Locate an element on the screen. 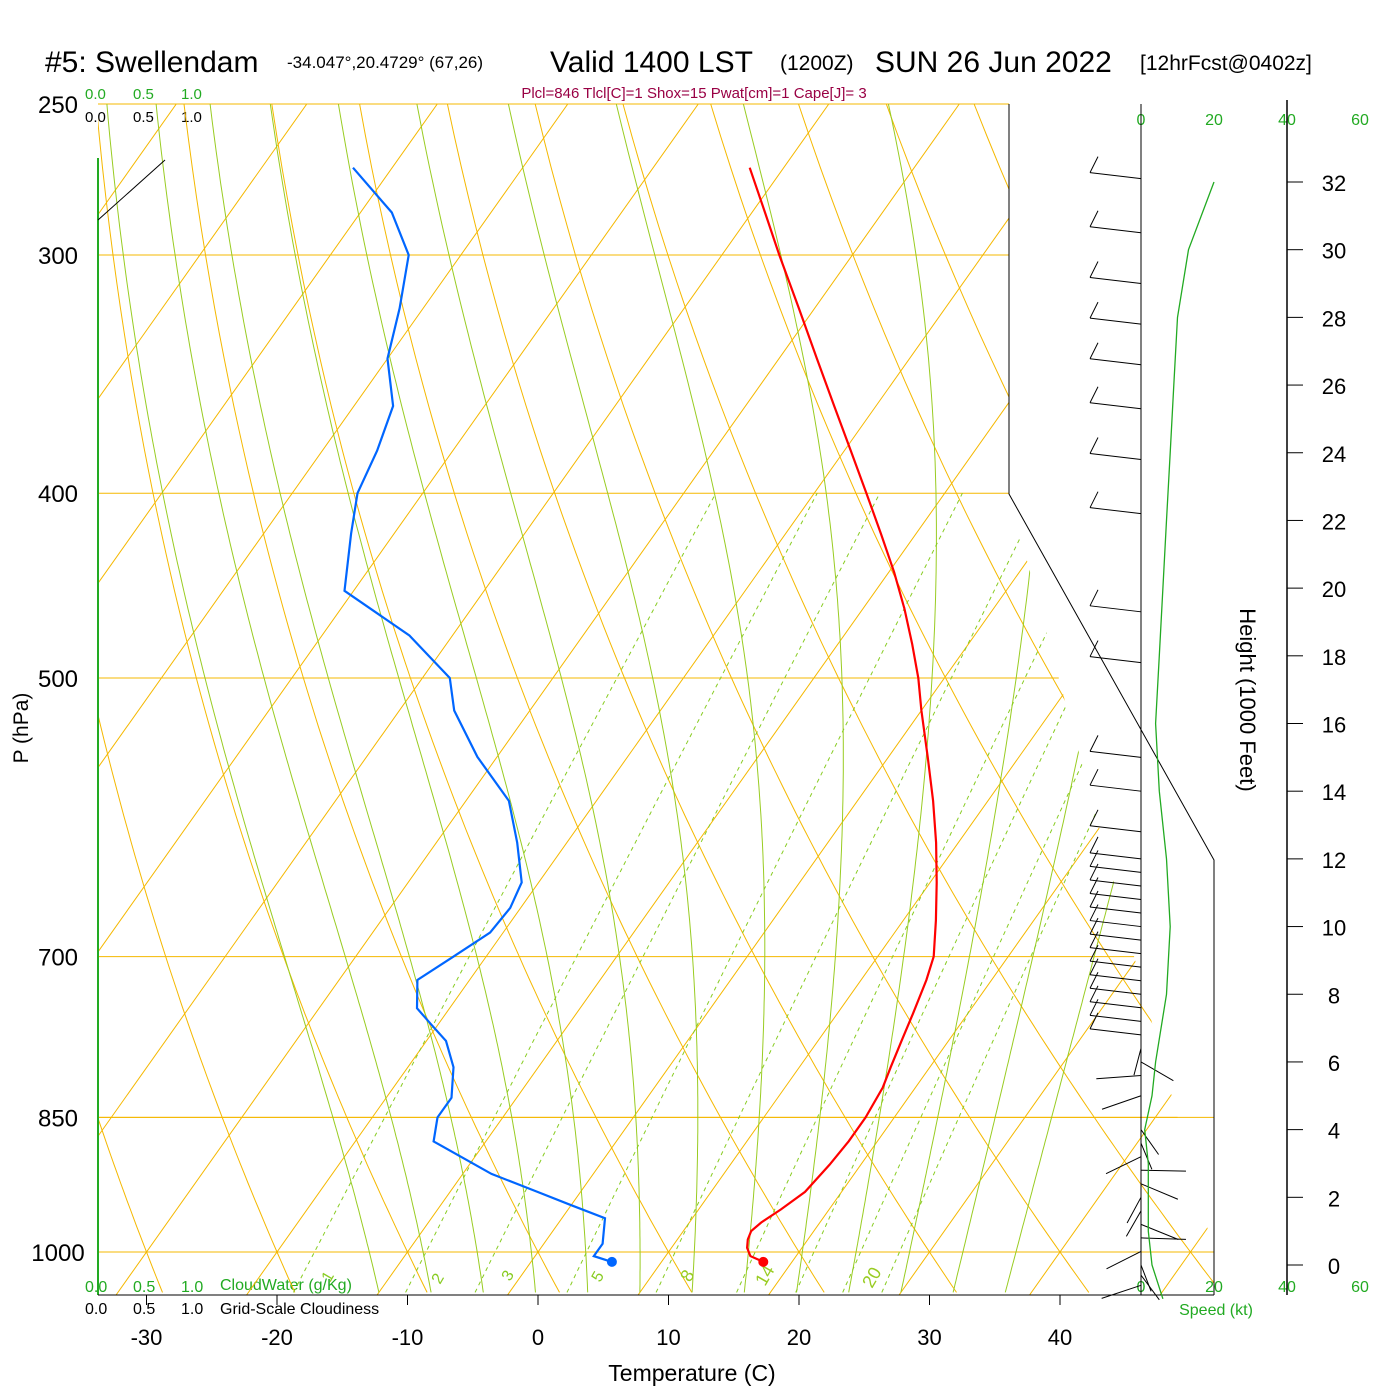  height-tick-label: 26 is located at coordinates (1334, 386).